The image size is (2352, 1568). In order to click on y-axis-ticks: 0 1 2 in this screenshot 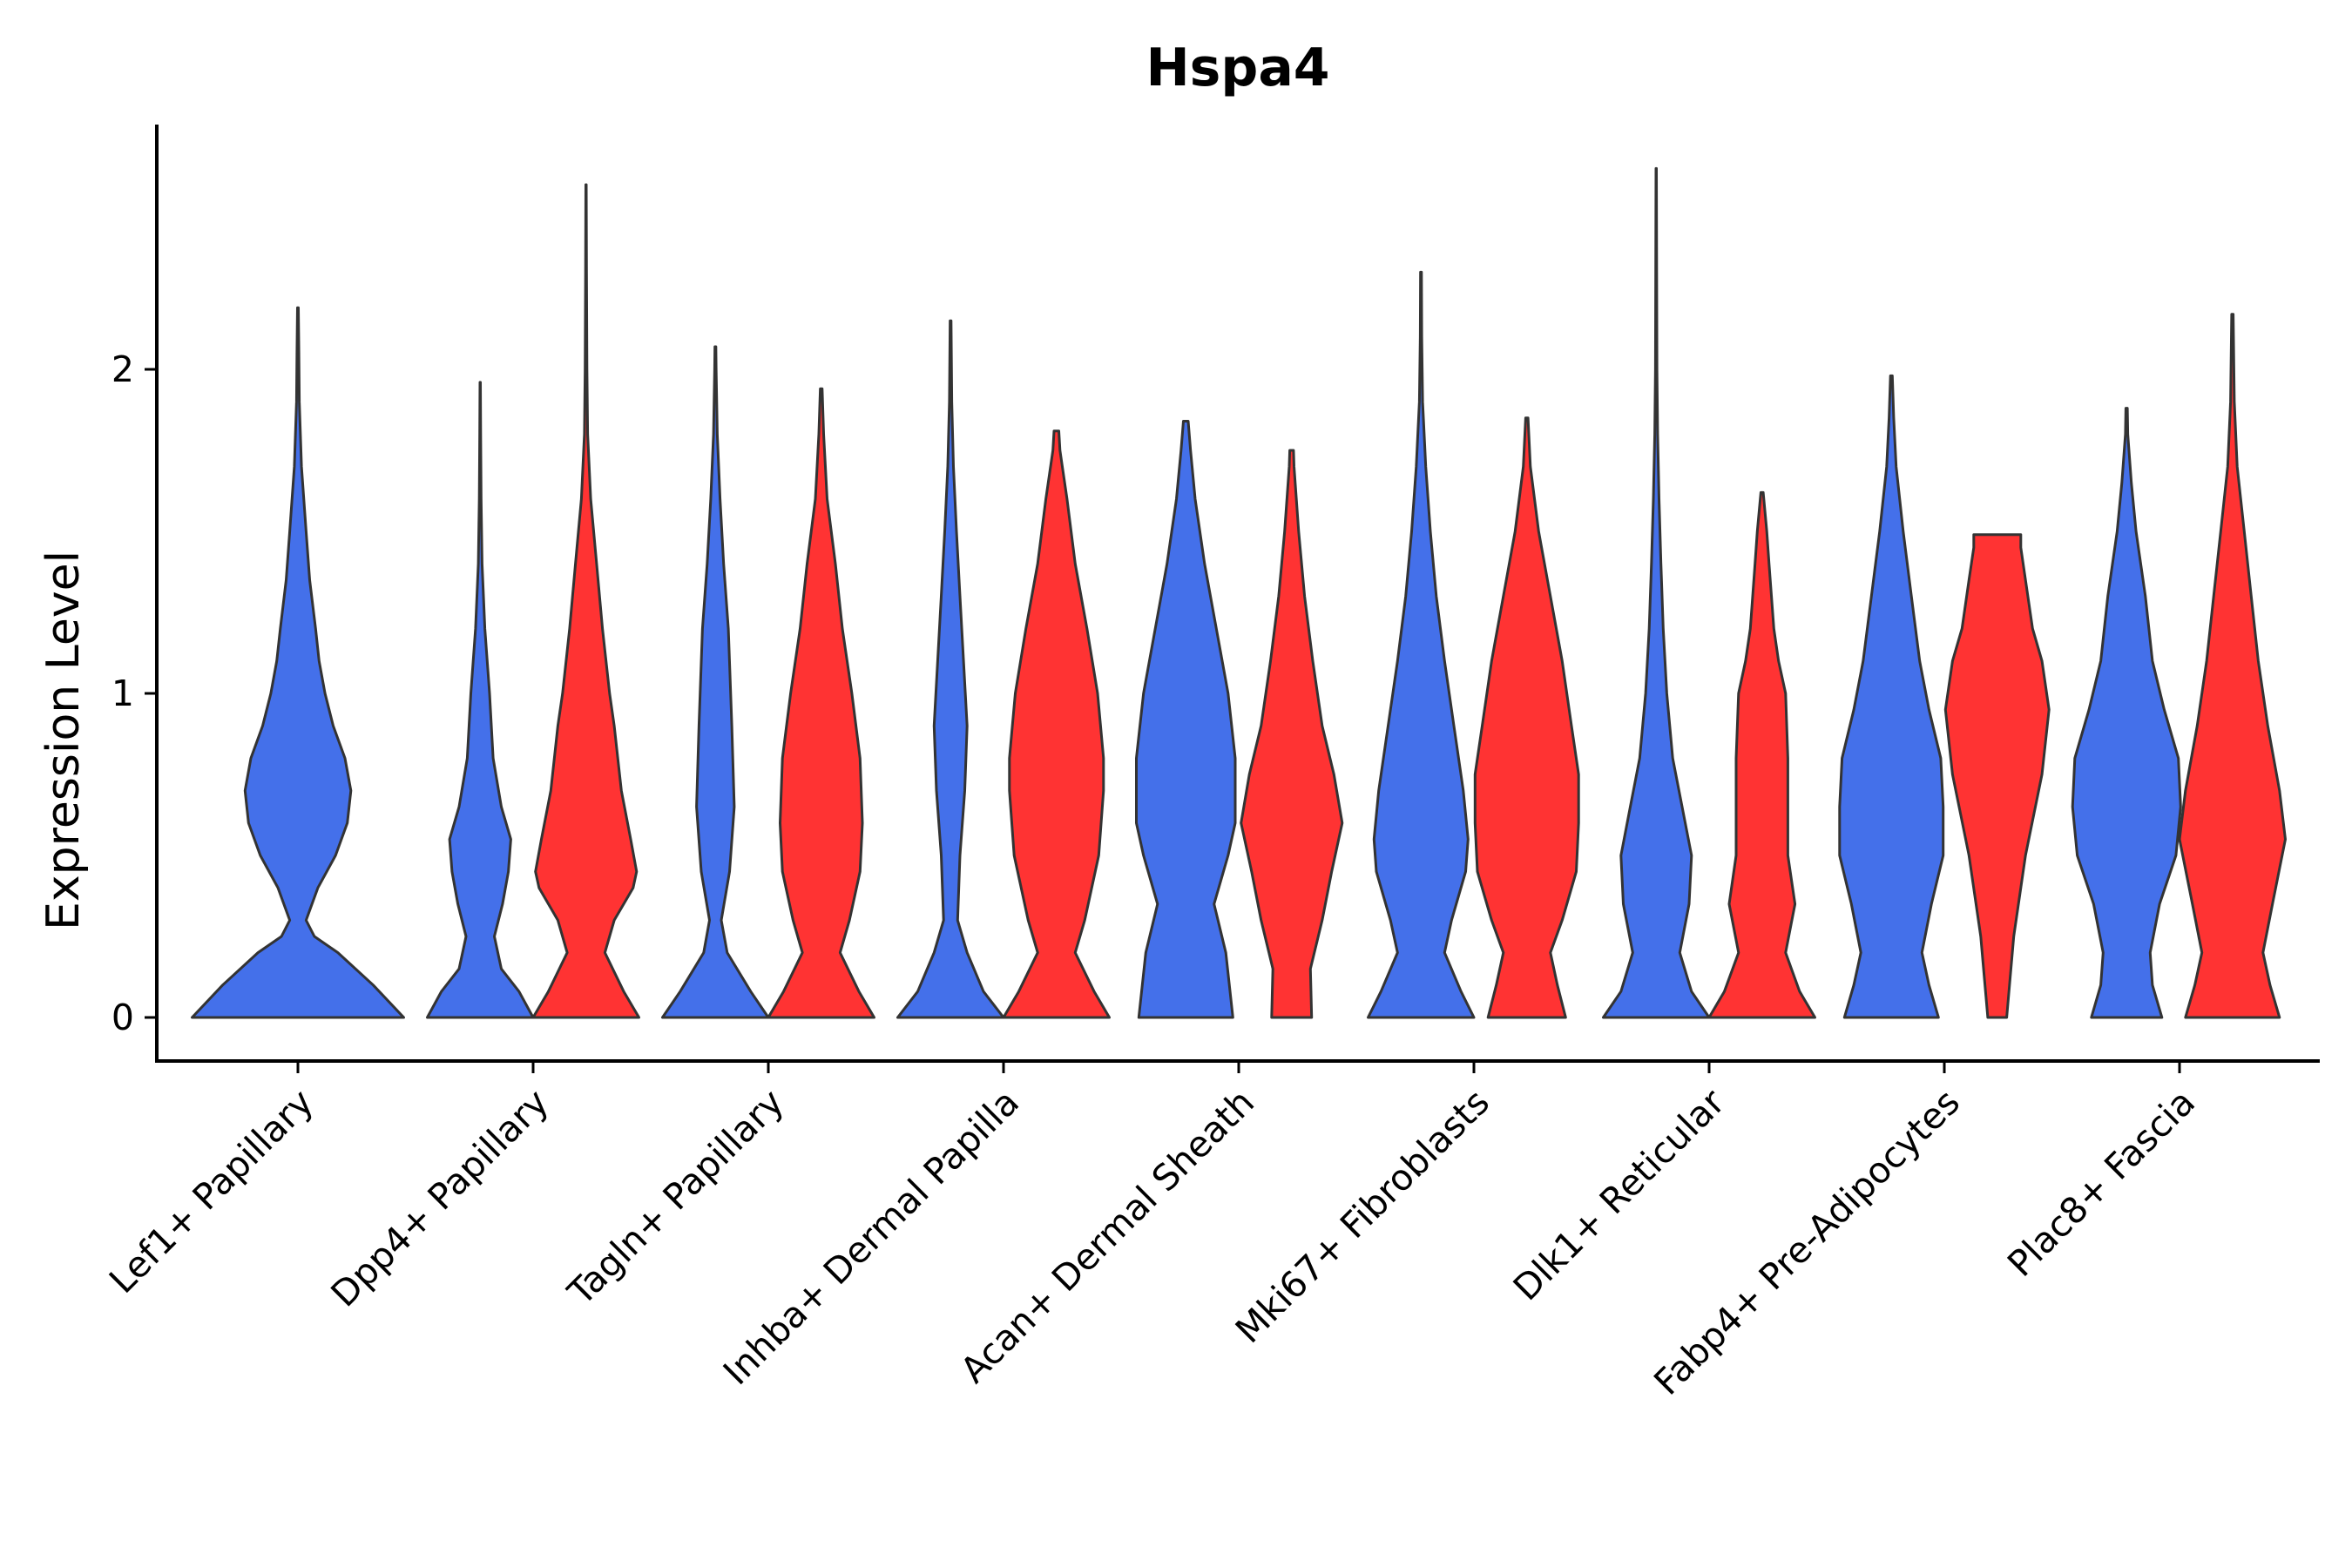, I will do `click(134, 693)`.